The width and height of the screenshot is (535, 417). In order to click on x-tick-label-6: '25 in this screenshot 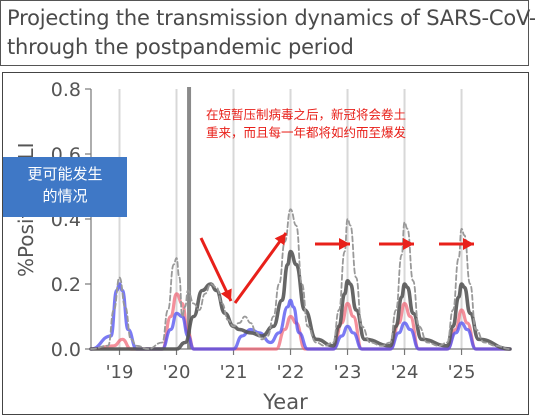, I will do `click(462, 372)`.